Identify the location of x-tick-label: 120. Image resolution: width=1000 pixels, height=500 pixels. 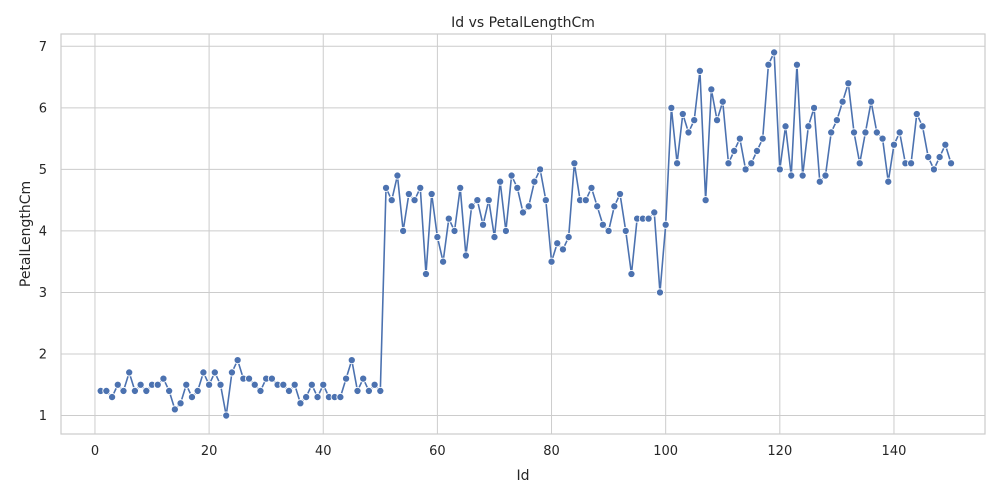
(779, 451).